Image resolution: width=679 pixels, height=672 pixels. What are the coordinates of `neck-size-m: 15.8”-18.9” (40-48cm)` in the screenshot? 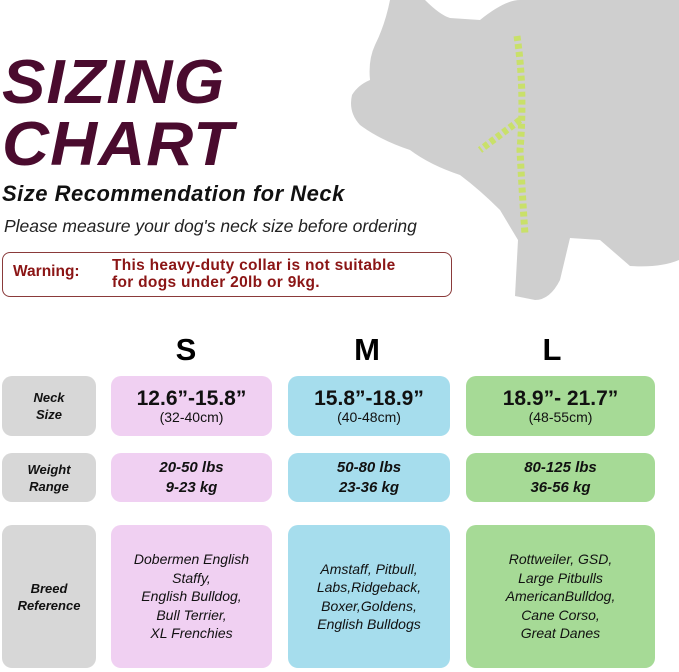 It's located at (369, 406).